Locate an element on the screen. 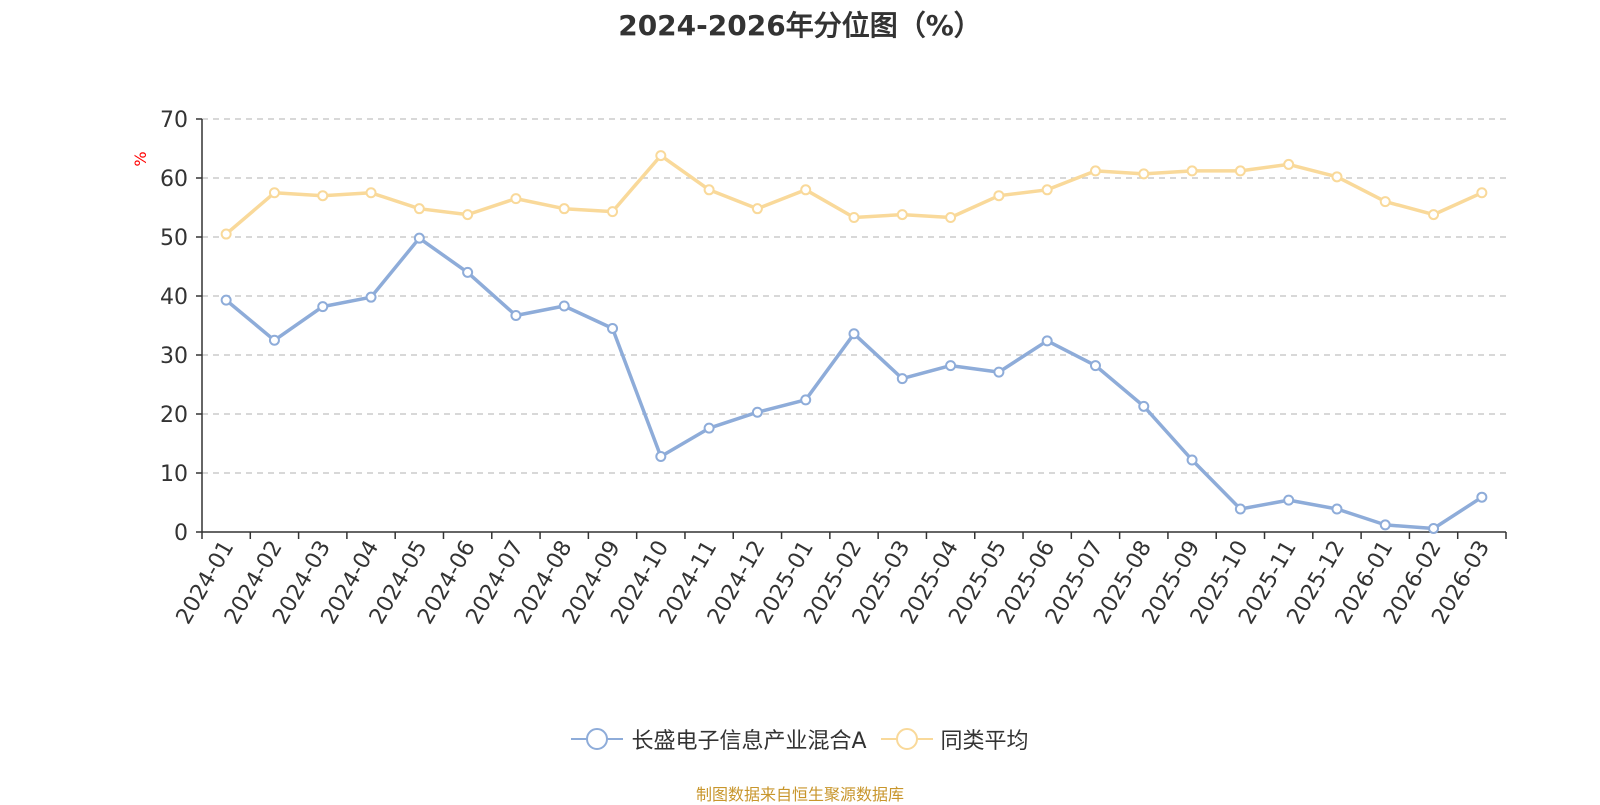 The image size is (1600, 805). legend-label-fund: 长盛电子信息产业混合A is located at coordinates (749, 741).